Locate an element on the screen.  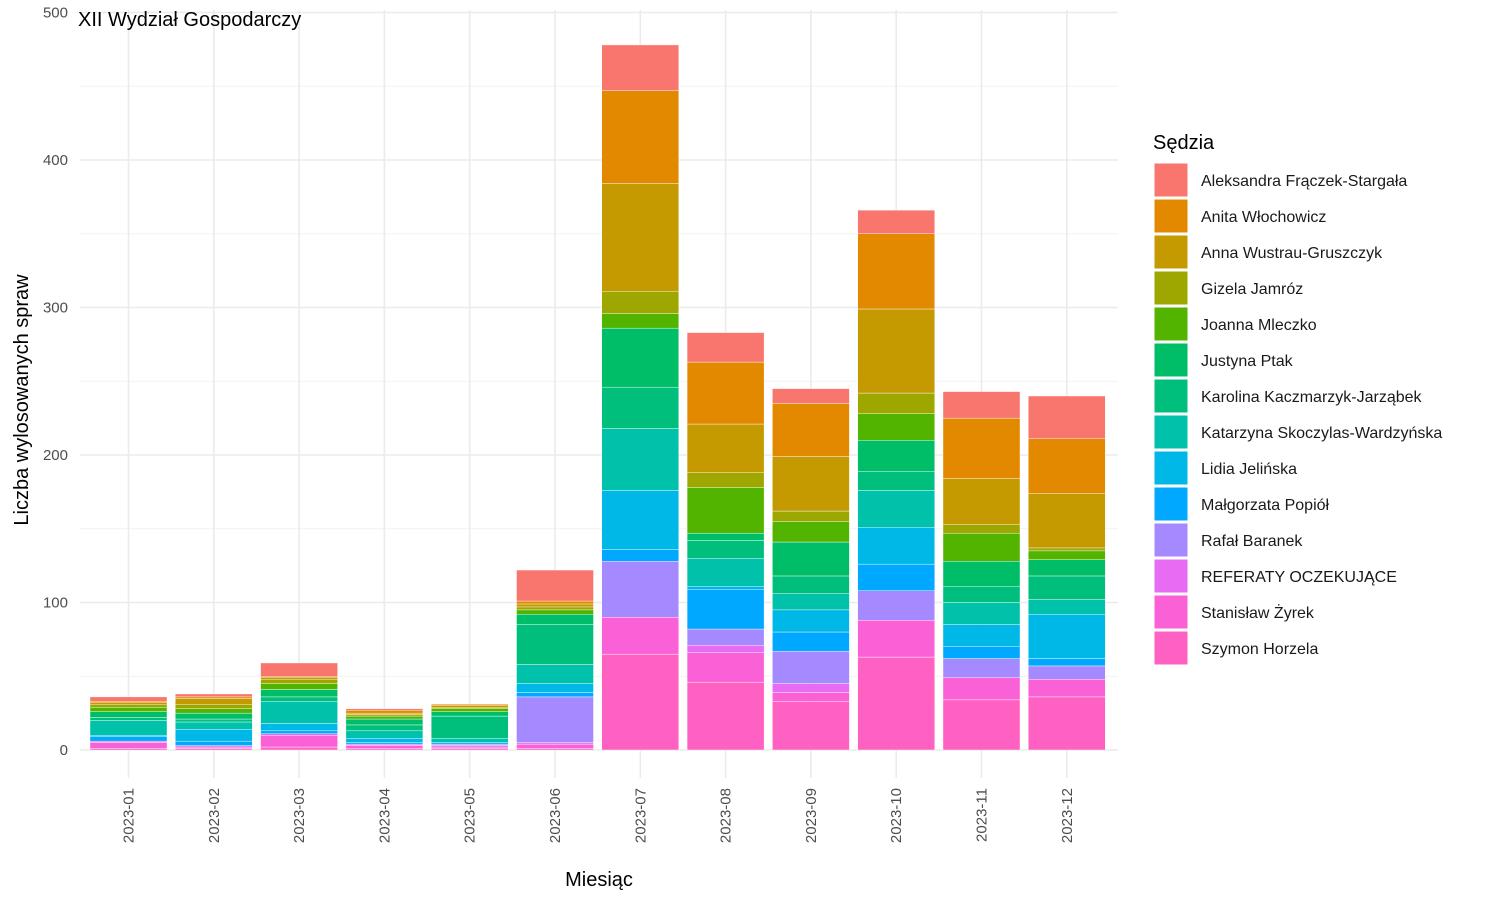
legend-item: REFERATY OCZEKUJĄCE is located at coordinates (1275, 576).